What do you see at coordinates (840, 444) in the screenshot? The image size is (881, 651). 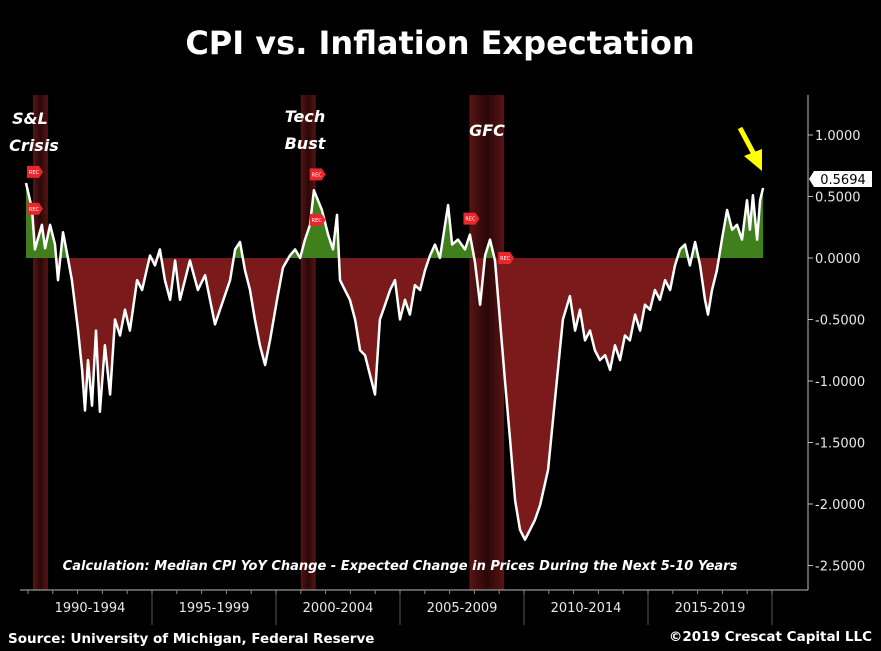 I see `y-tick-label: -1.5000` at bounding box center [840, 444].